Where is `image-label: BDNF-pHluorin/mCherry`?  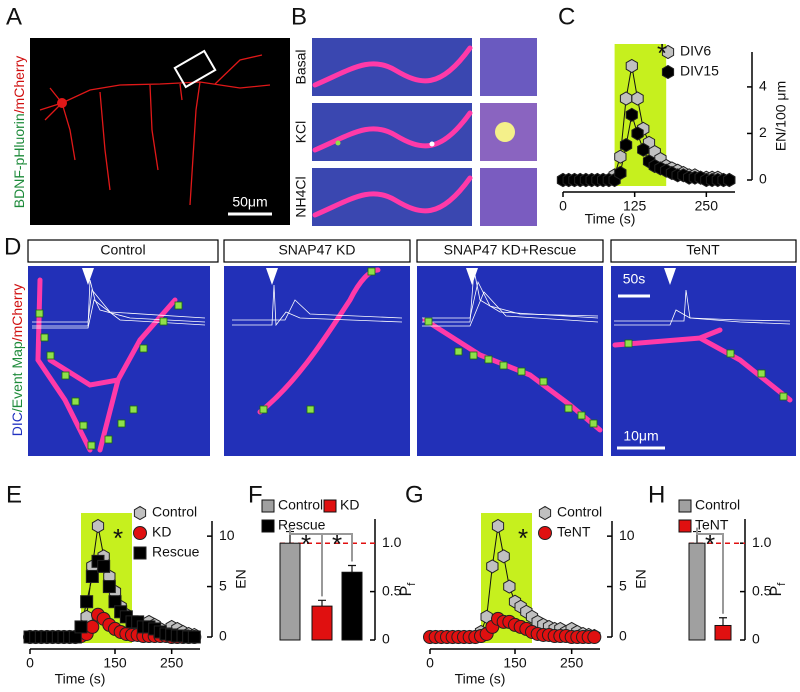 image-label: BDNF-pHluorin/mCherry is located at coordinates (19, 132).